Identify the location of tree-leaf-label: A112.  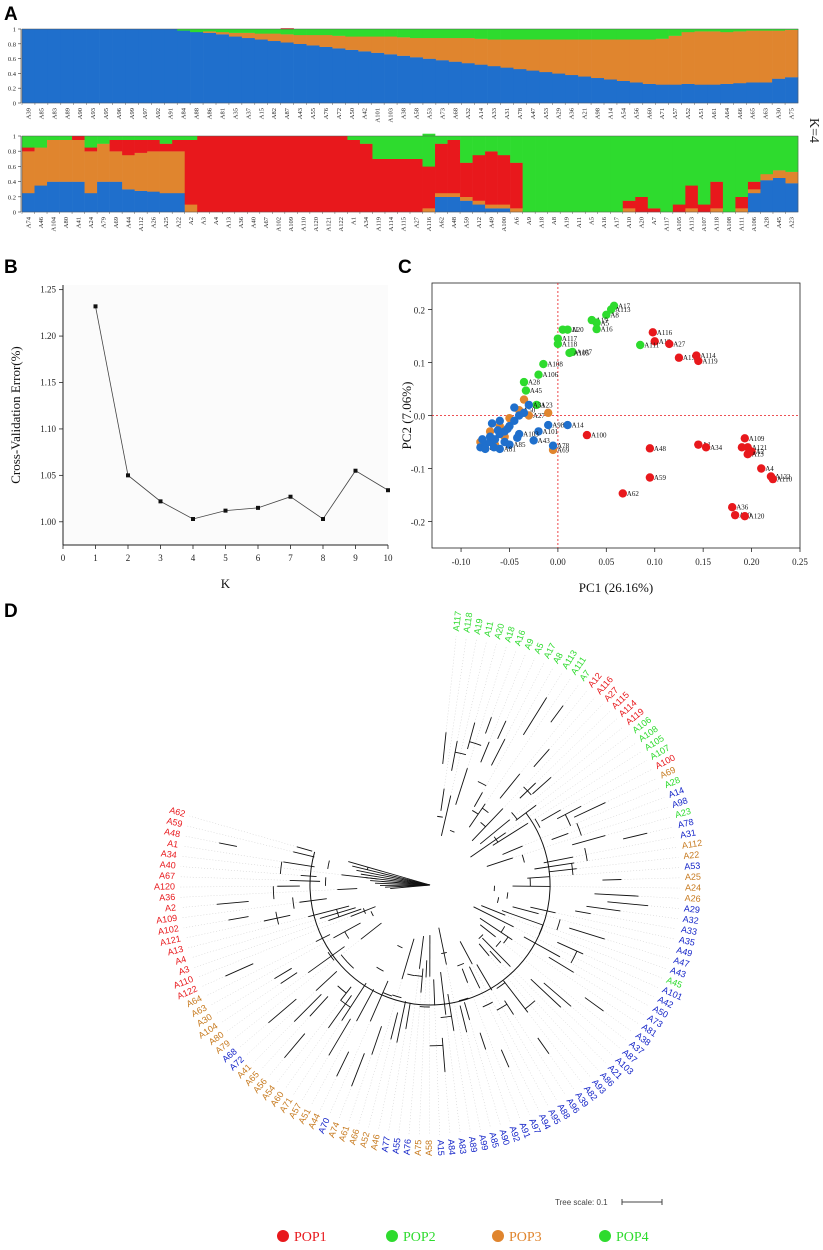
(692, 844).